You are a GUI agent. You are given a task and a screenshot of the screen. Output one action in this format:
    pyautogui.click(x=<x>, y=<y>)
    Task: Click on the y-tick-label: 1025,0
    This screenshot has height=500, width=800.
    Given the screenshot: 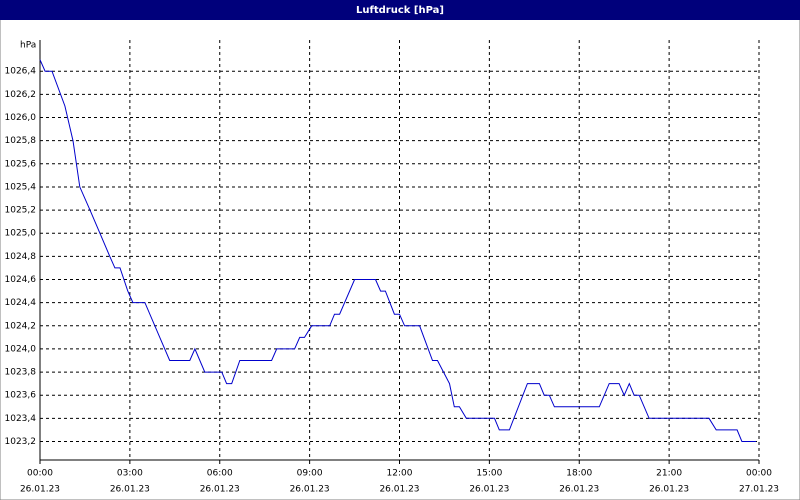 What is the action you would take?
    pyautogui.click(x=21, y=234)
    